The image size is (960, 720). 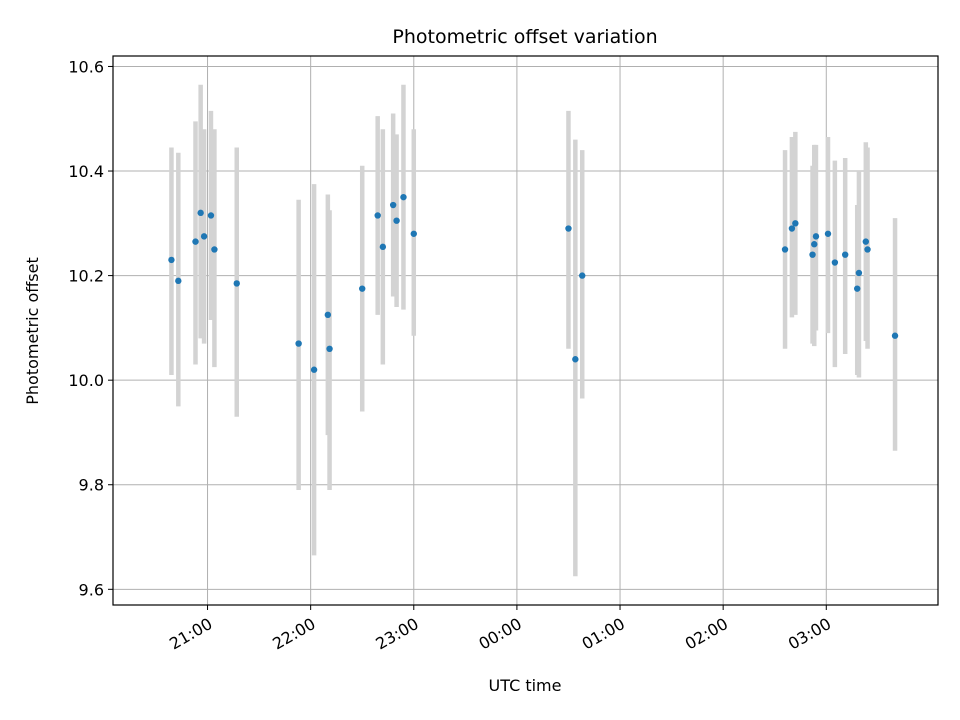 What do you see at coordinates (86, 66) in the screenshot?
I see `y-tick-label: 10.6` at bounding box center [86, 66].